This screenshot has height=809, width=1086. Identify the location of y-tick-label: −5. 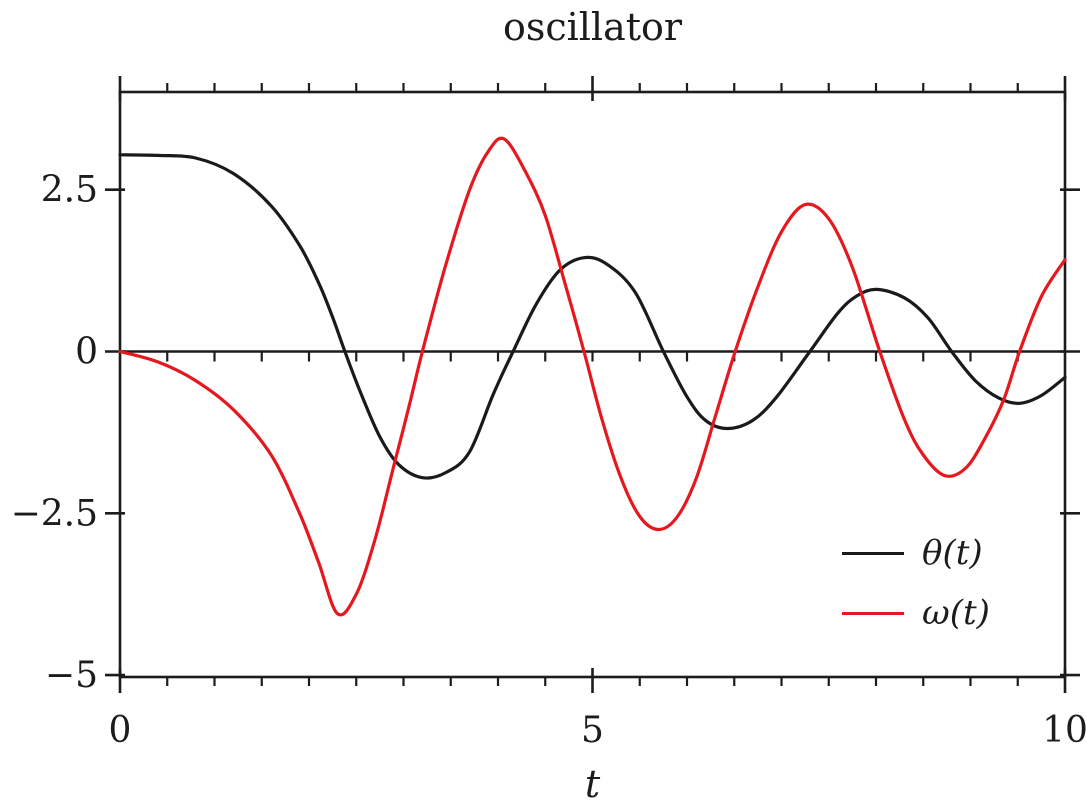
(71, 675).